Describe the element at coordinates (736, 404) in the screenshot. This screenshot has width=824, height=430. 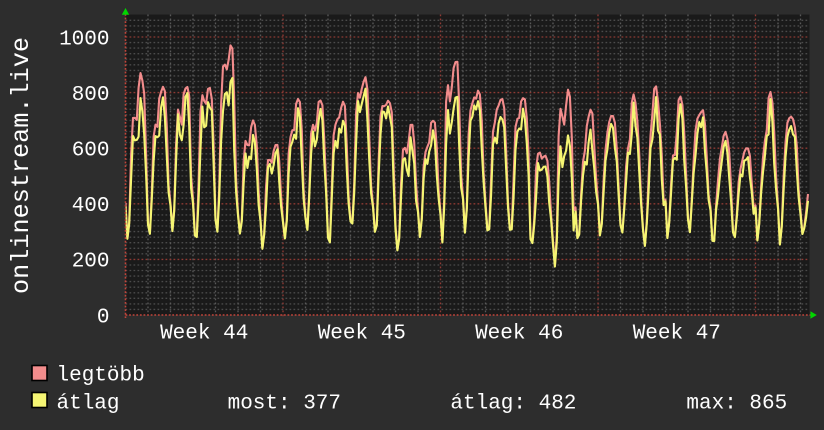
I see `svg-text: max: 865` at that location.